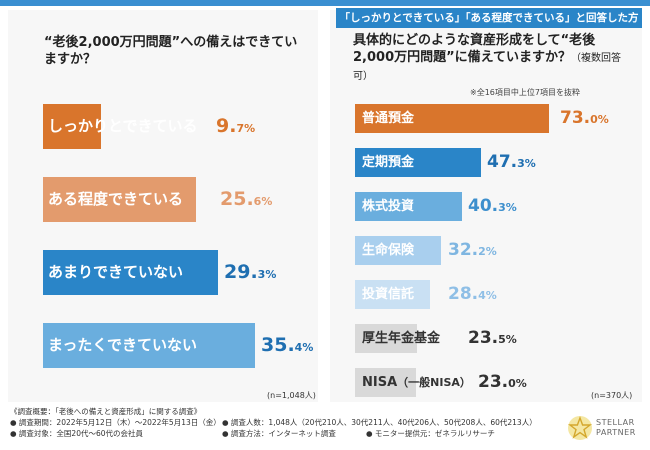  I want to click on logo-text-top: STELLAR, so click(615, 422).